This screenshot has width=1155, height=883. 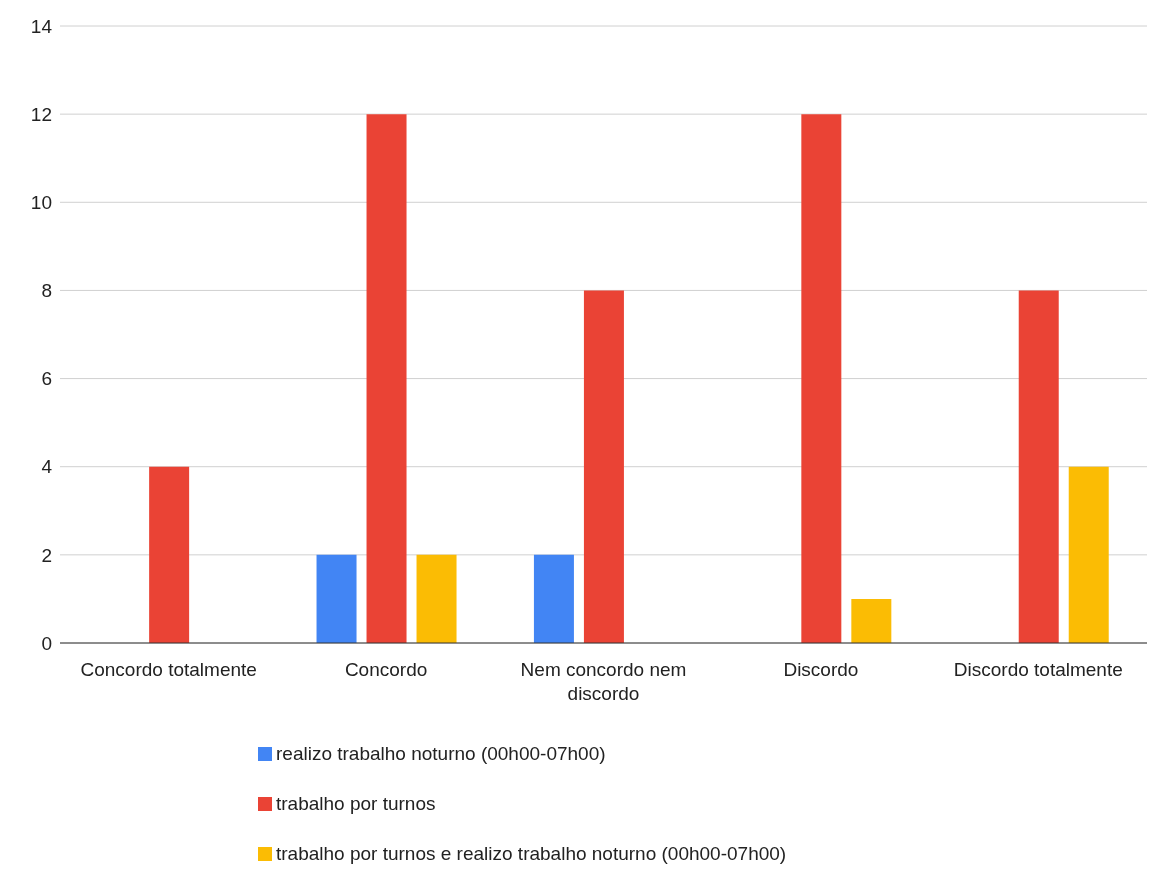 I want to click on y-tick-label: 14, so click(x=41, y=26).